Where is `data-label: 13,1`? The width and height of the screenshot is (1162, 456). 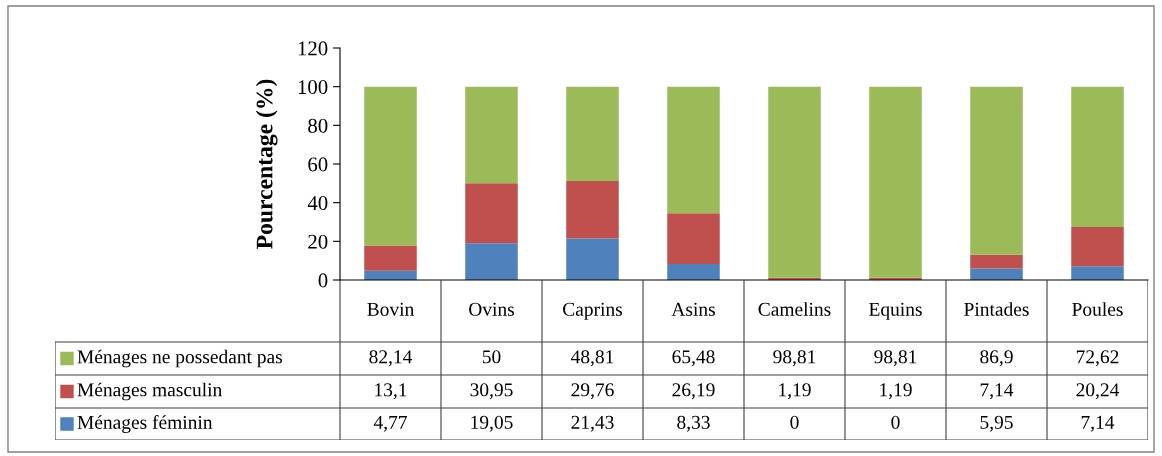
data-label: 13,1 is located at coordinates (391, 391).